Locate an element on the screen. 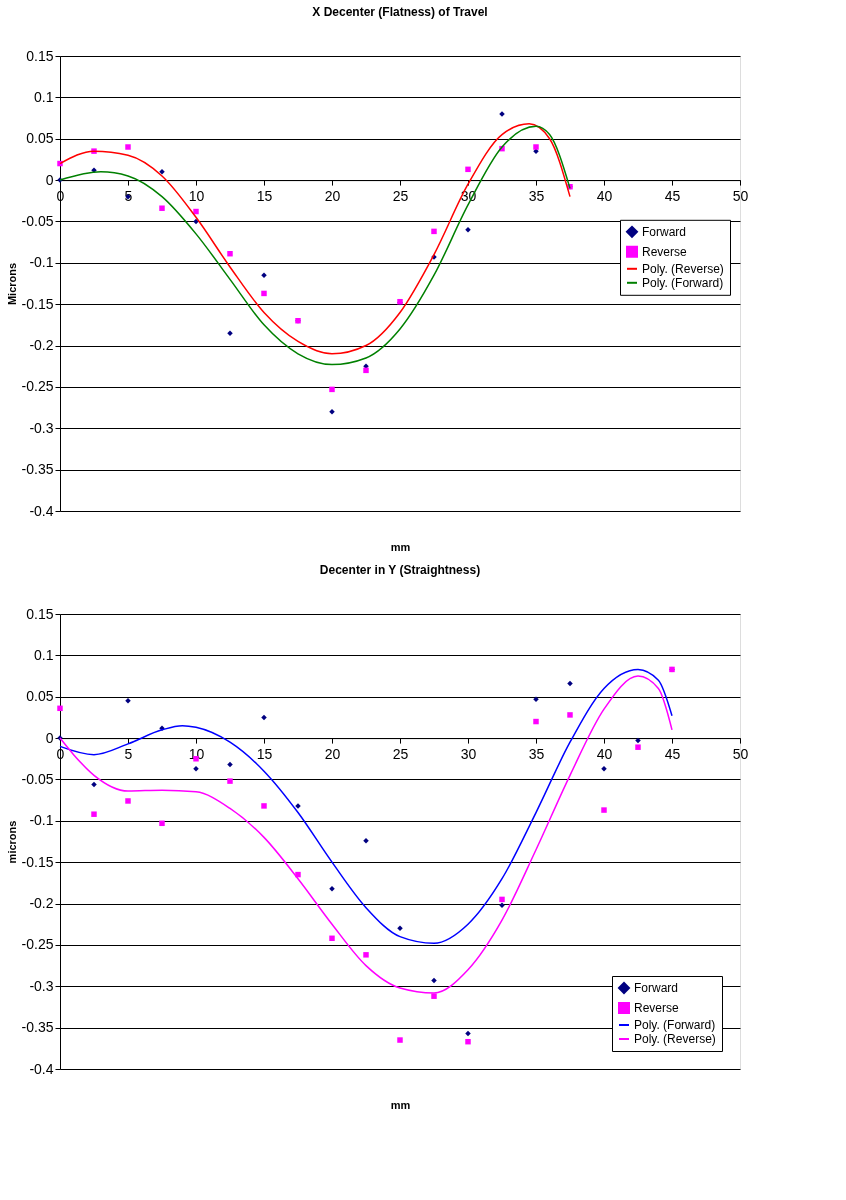 The image size is (846, 1200). x-tick-label: 30 is located at coordinates (468, 753).